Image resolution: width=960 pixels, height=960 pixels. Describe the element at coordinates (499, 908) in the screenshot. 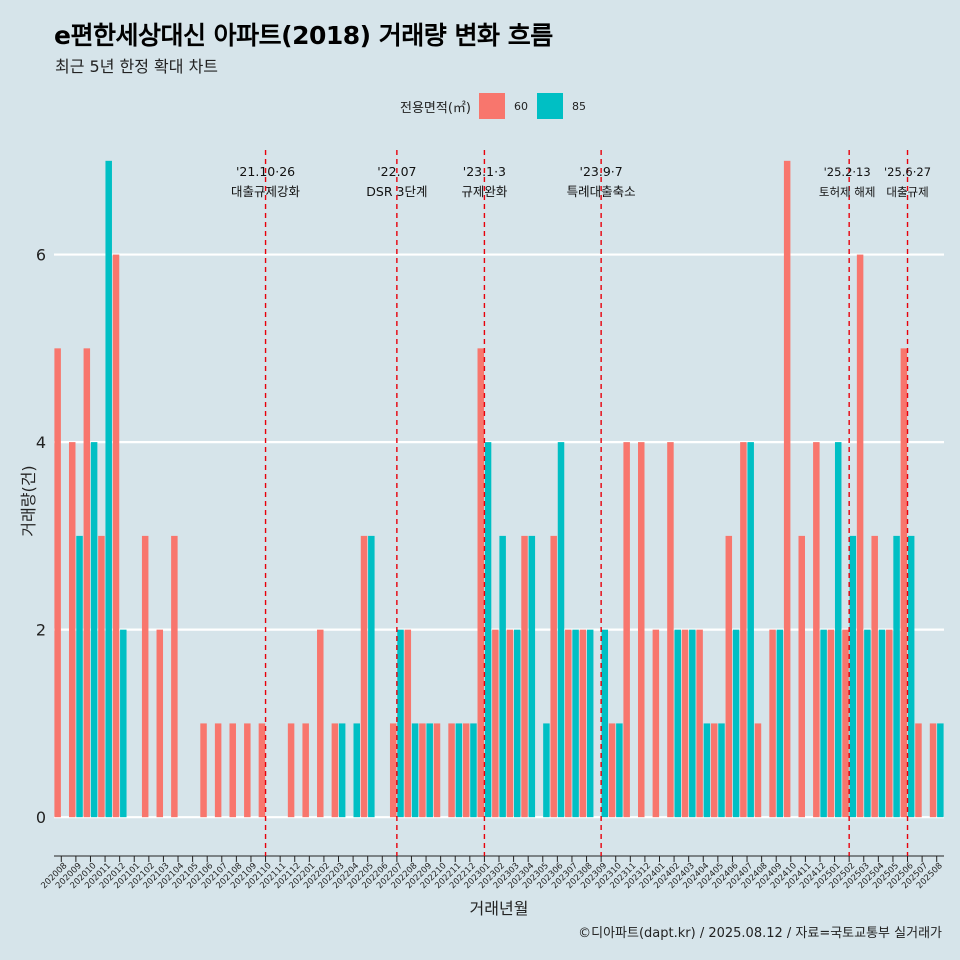

I see `x-axis-title: 거래년월` at that location.